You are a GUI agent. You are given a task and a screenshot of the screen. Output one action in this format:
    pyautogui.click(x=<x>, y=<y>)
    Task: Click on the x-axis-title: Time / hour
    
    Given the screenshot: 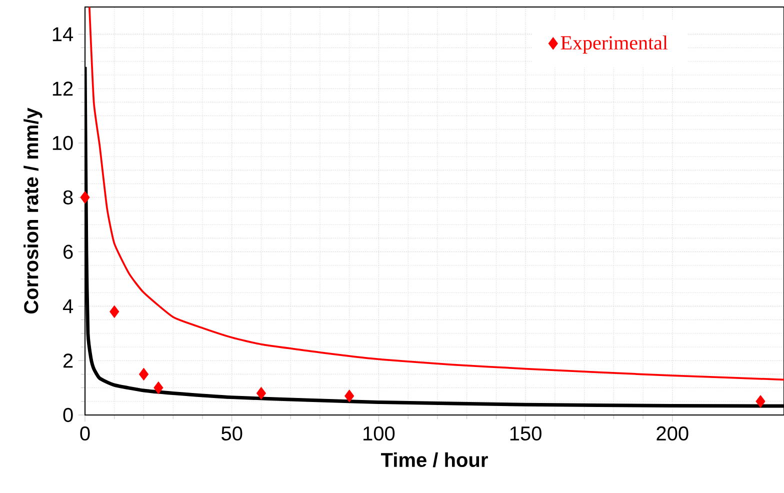 What is the action you would take?
    pyautogui.click(x=434, y=460)
    